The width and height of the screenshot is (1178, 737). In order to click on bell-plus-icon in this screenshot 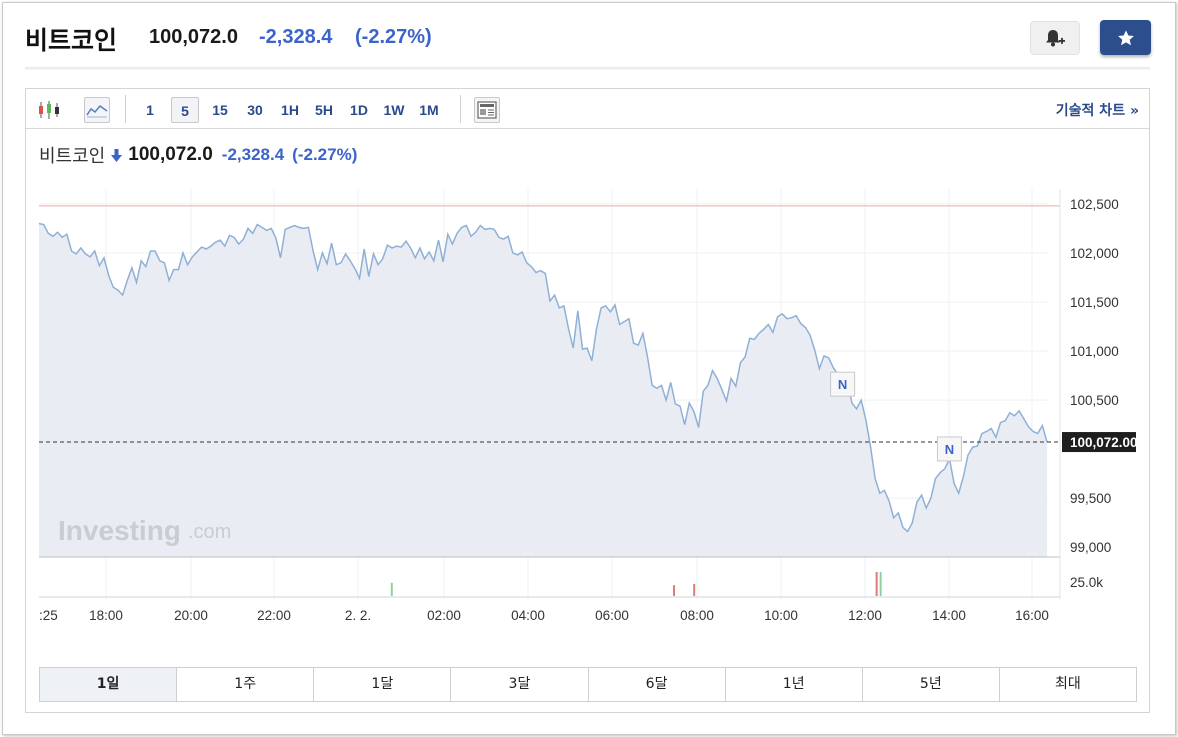, I will do `click(1055, 38)`.